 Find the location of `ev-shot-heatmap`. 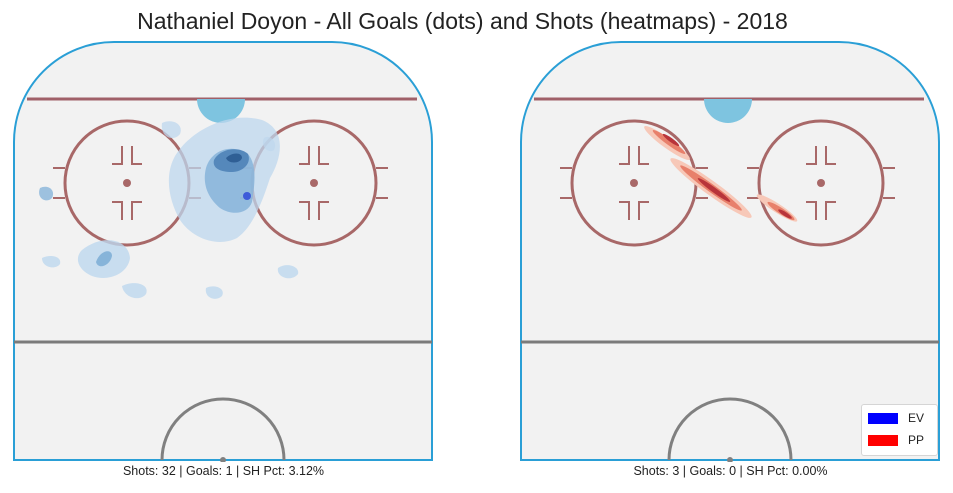

ev-shot-heatmap is located at coordinates (169, 208).